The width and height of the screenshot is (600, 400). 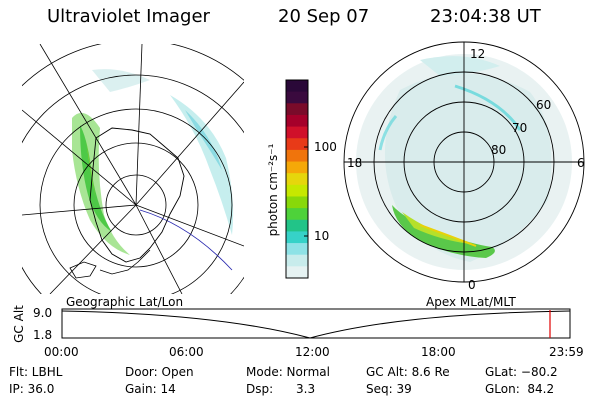 What do you see at coordinates (325, 147) in the screenshot?
I see `colorbar-tick-100: 100` at bounding box center [325, 147].